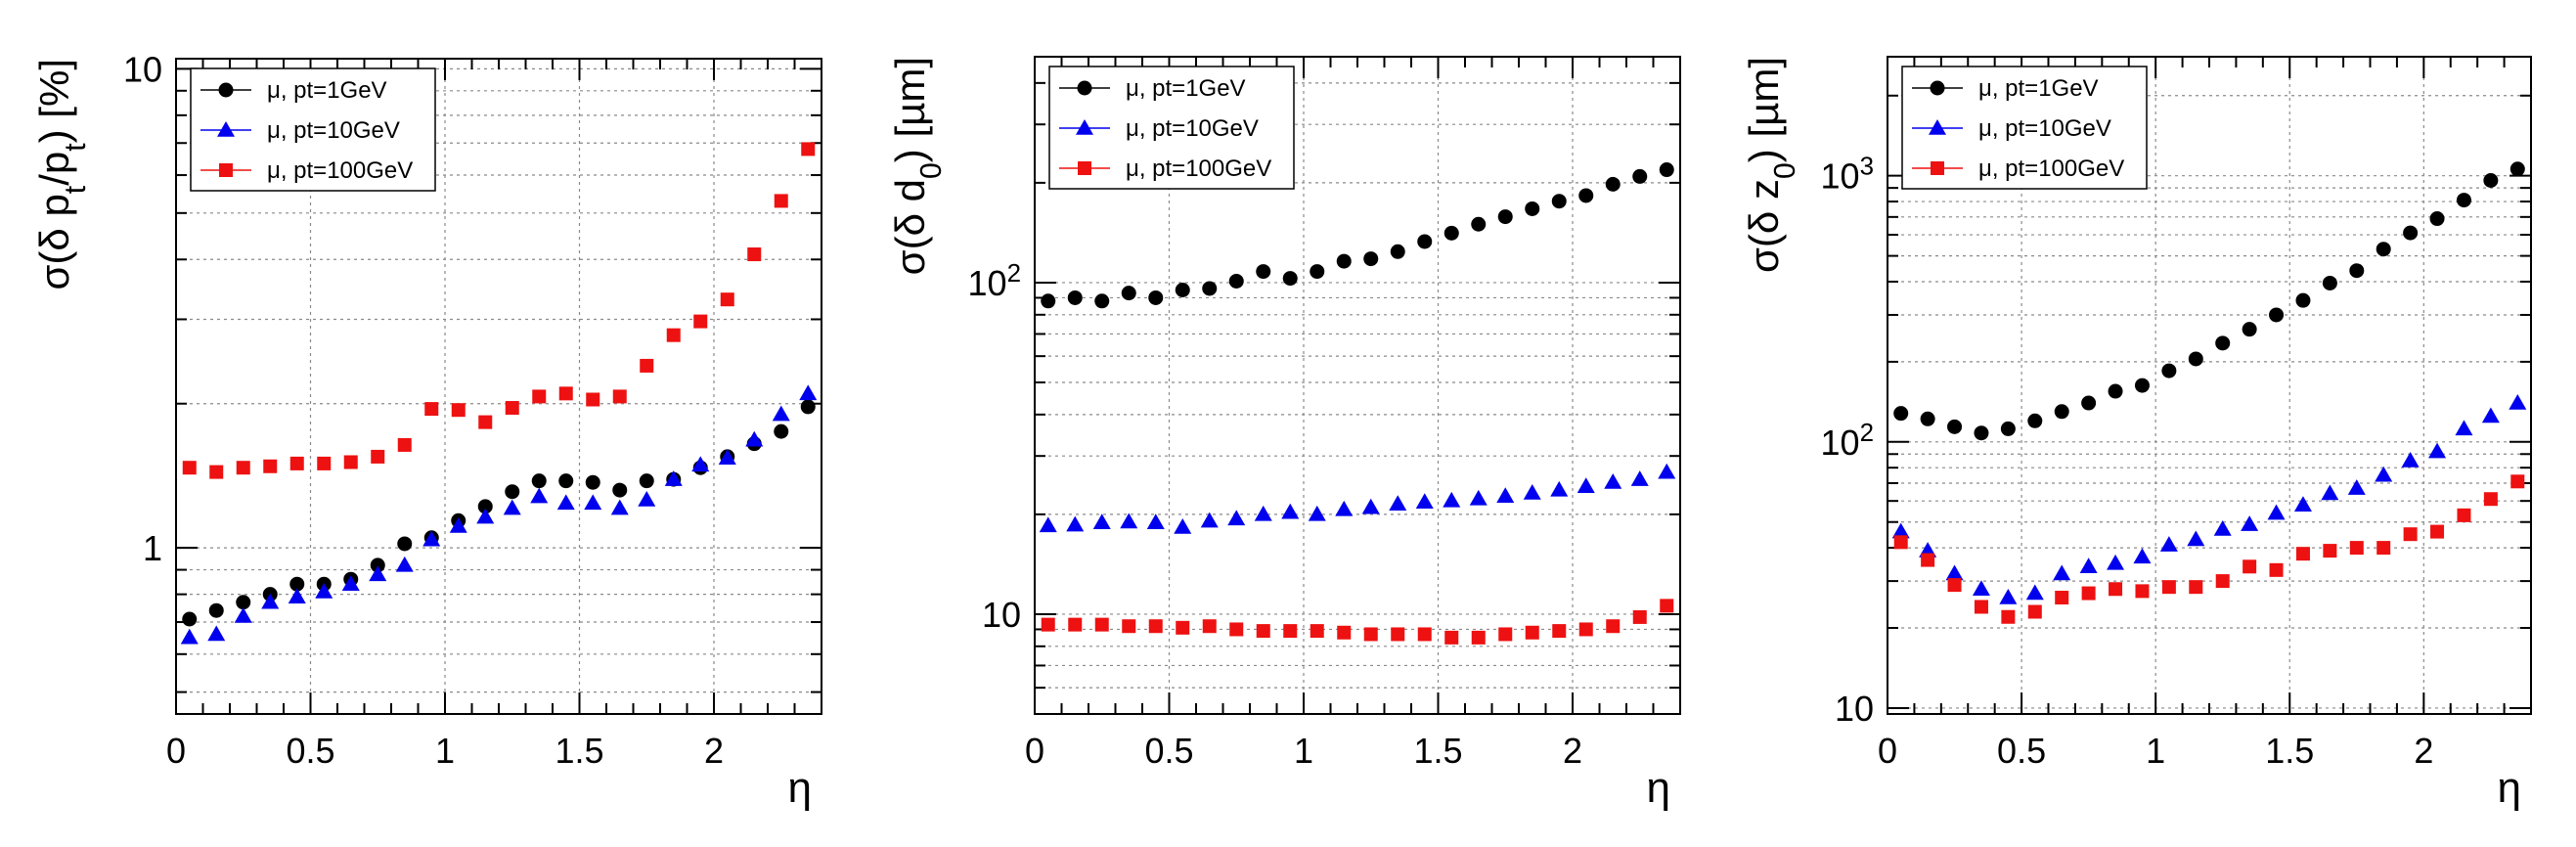 The height and width of the screenshot is (847, 2576). What do you see at coordinates (1888, 751) in the screenshot?
I see `x-tick-label: 0` at bounding box center [1888, 751].